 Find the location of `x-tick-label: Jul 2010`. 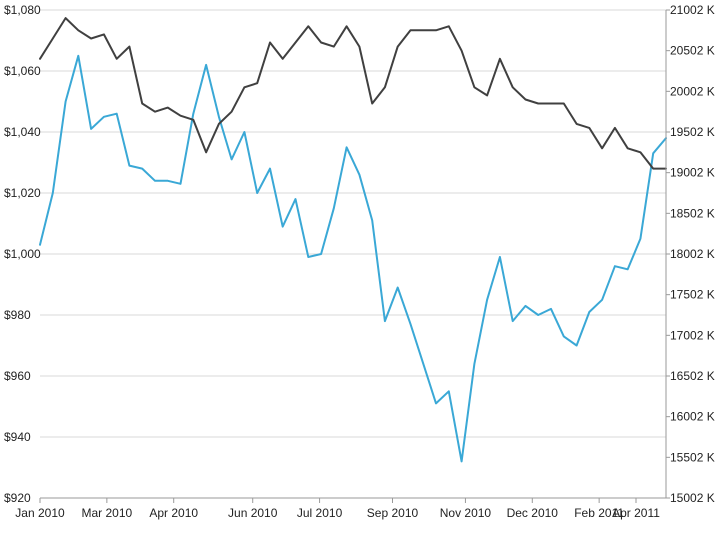

x-tick-label: Jul 2010 is located at coordinates (320, 513).